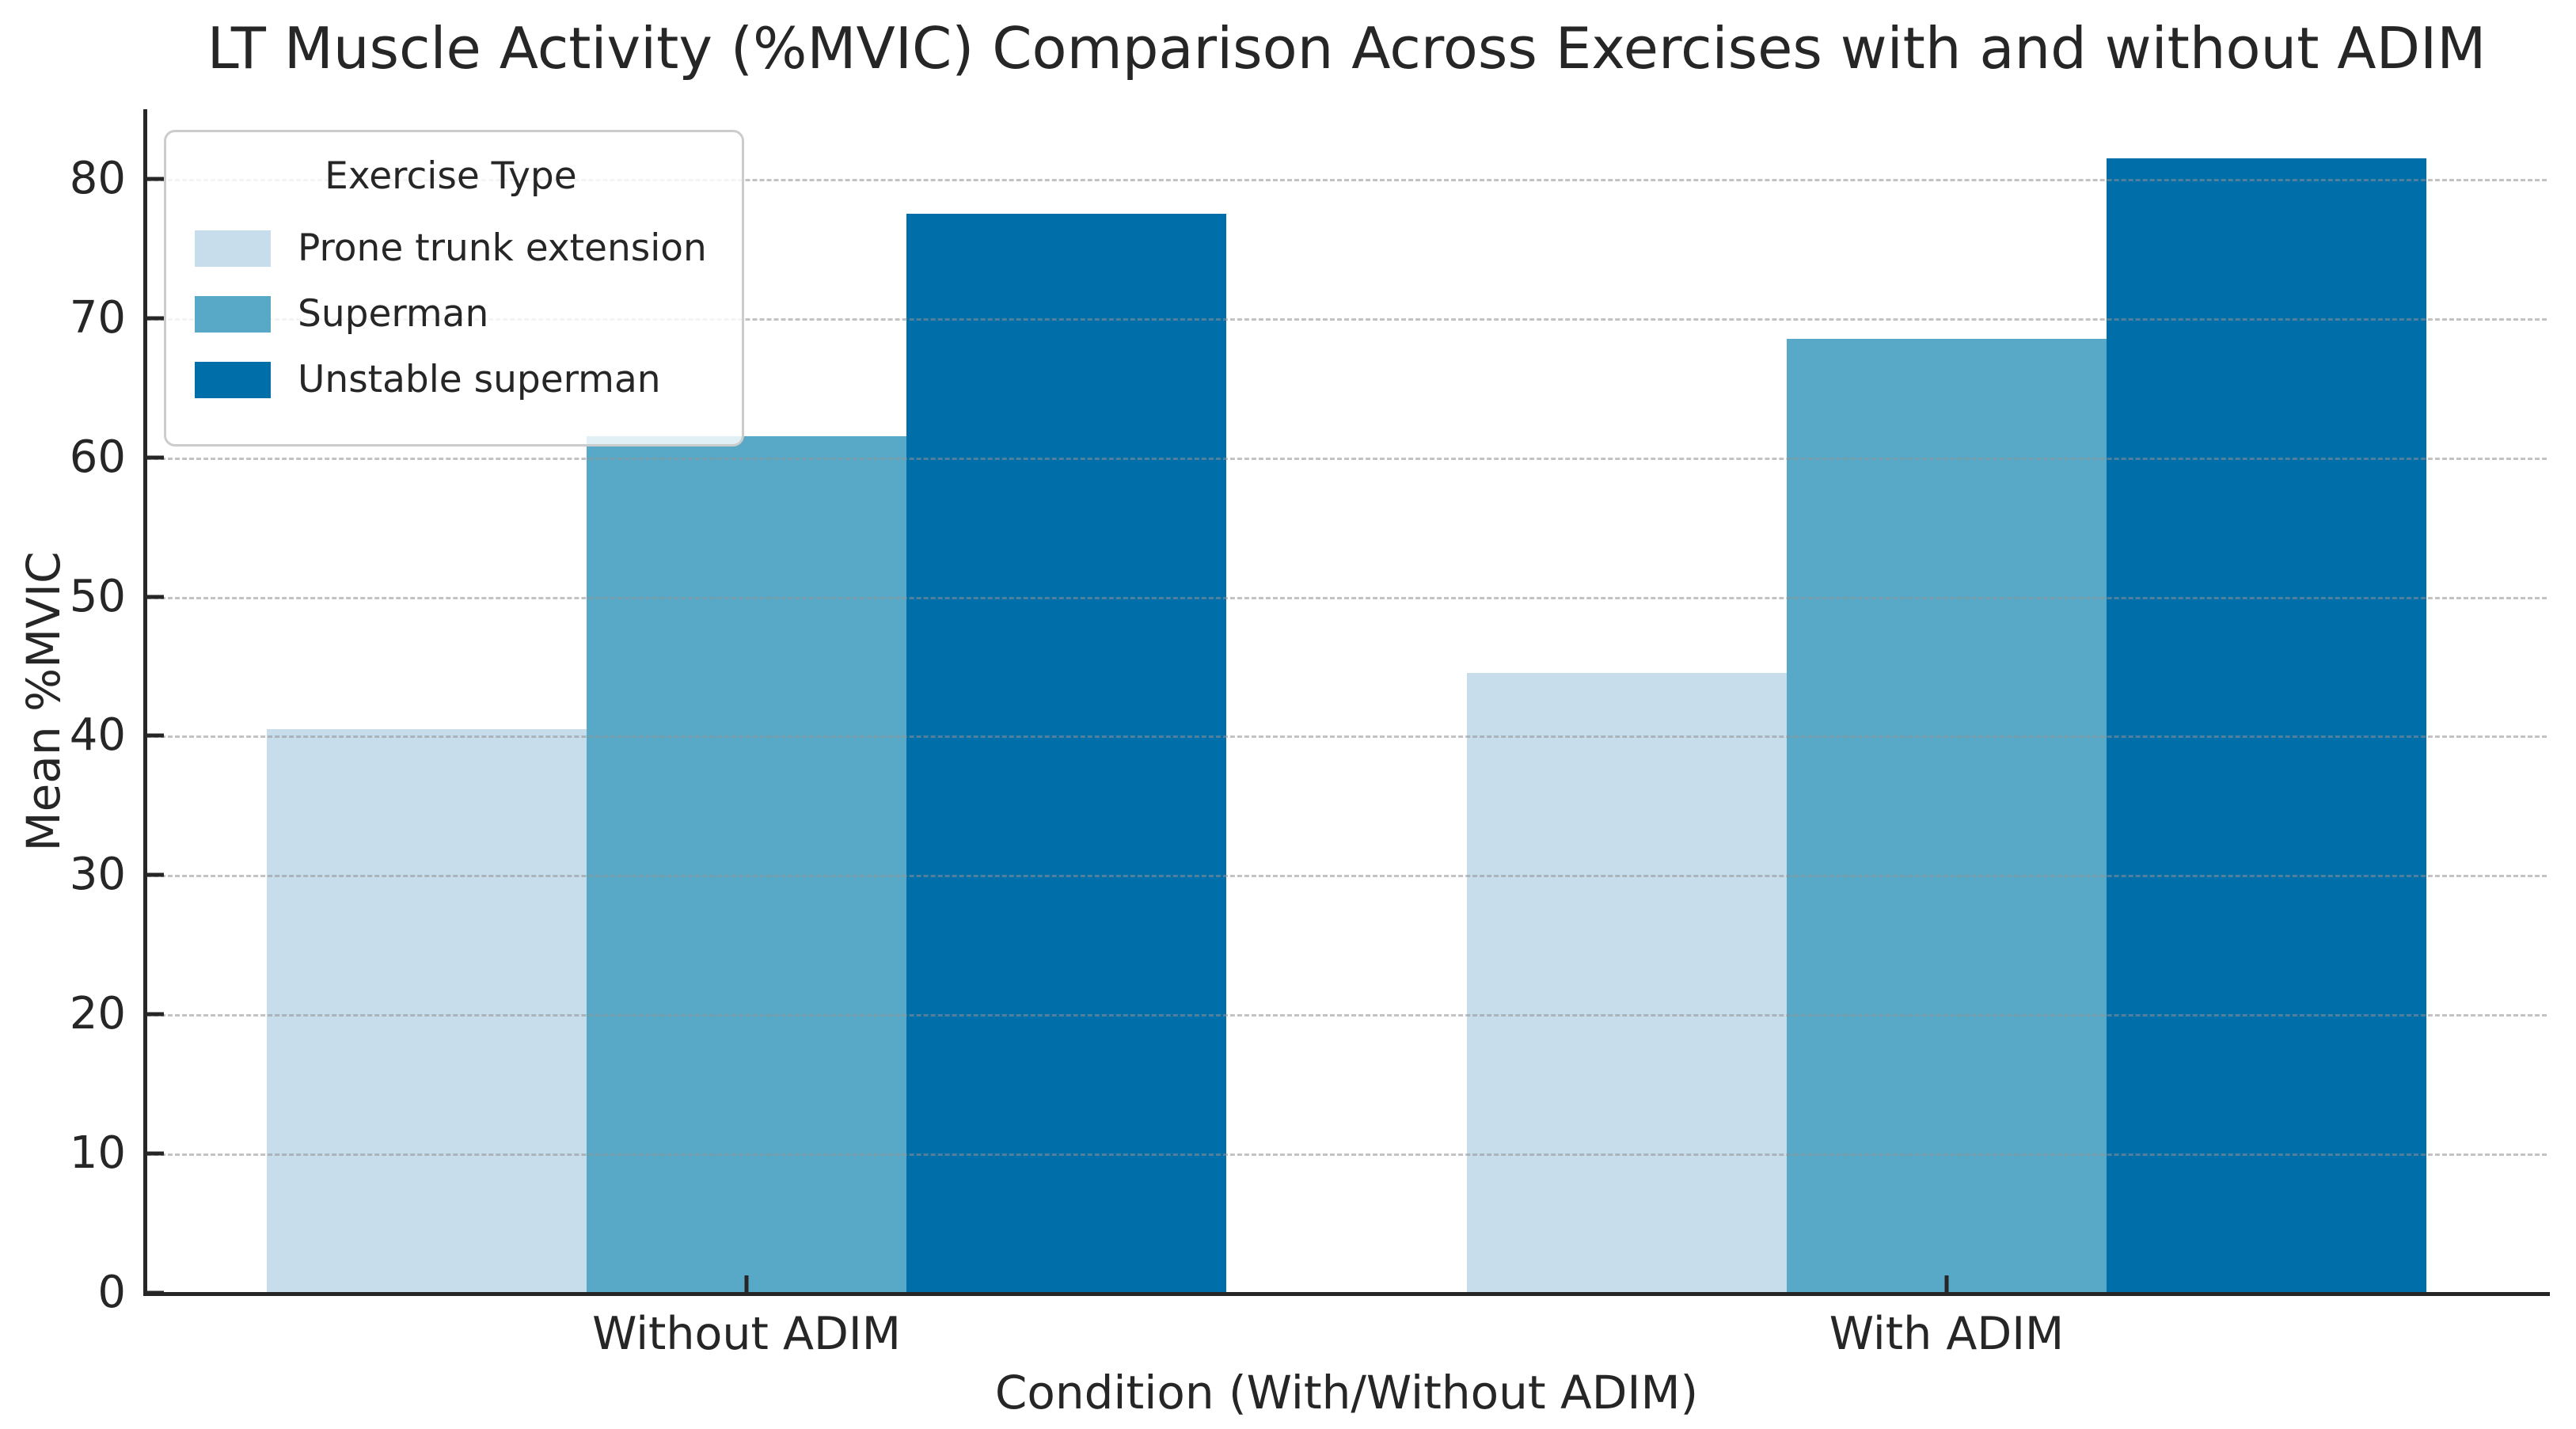 The width and height of the screenshot is (2576, 1429). I want to click on x-axis-spine, so click(1346, 1294).